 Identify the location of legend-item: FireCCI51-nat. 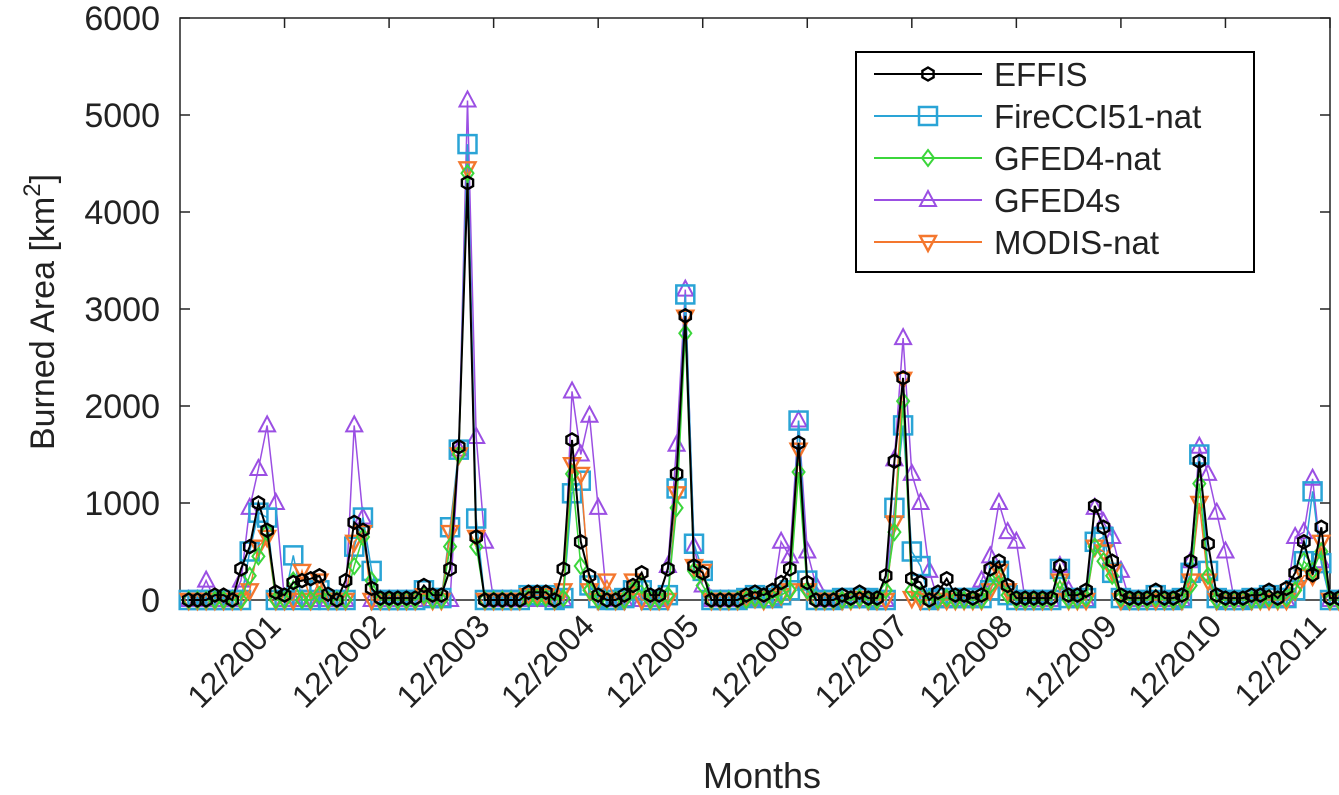
(1037, 116).